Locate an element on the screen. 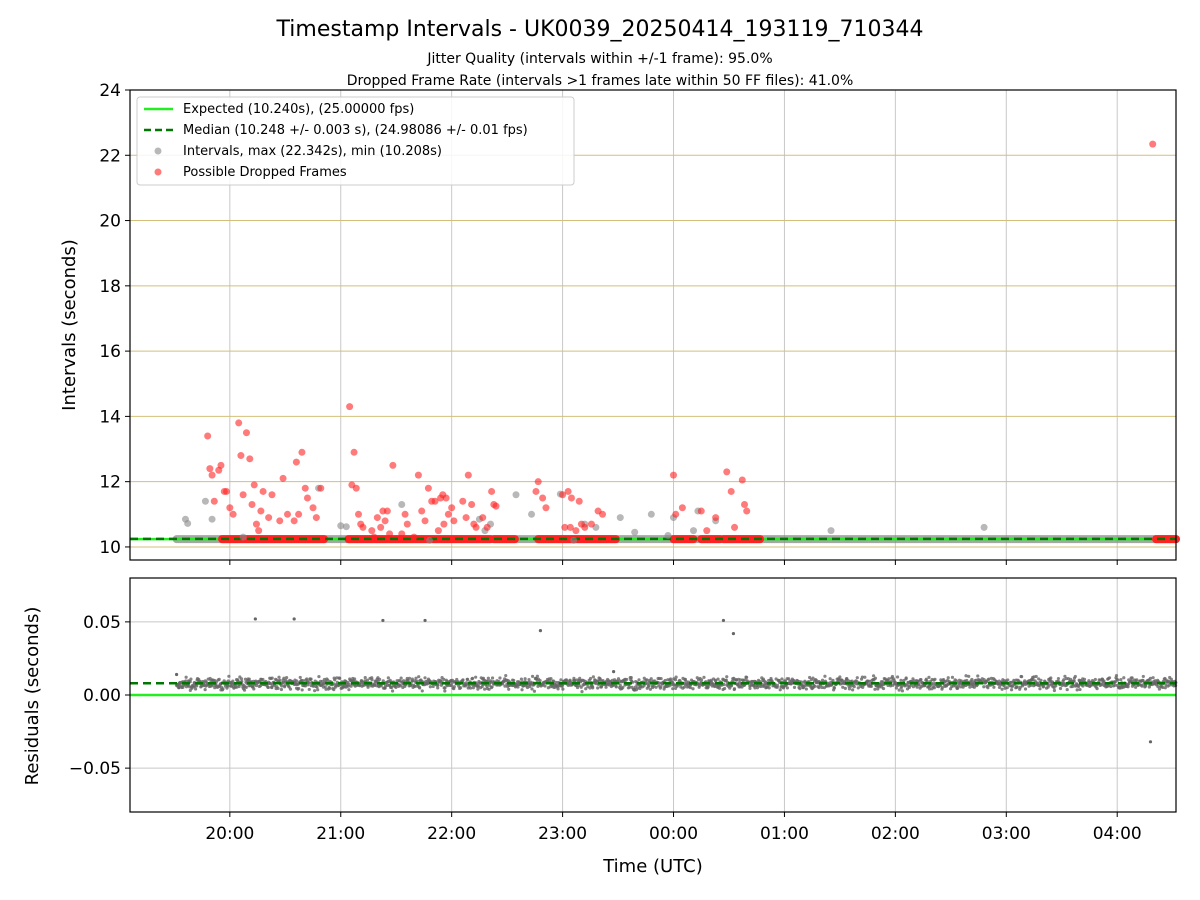 This screenshot has width=1200, height=900. legend-dropped-swatch is located at coordinates (158, 172).